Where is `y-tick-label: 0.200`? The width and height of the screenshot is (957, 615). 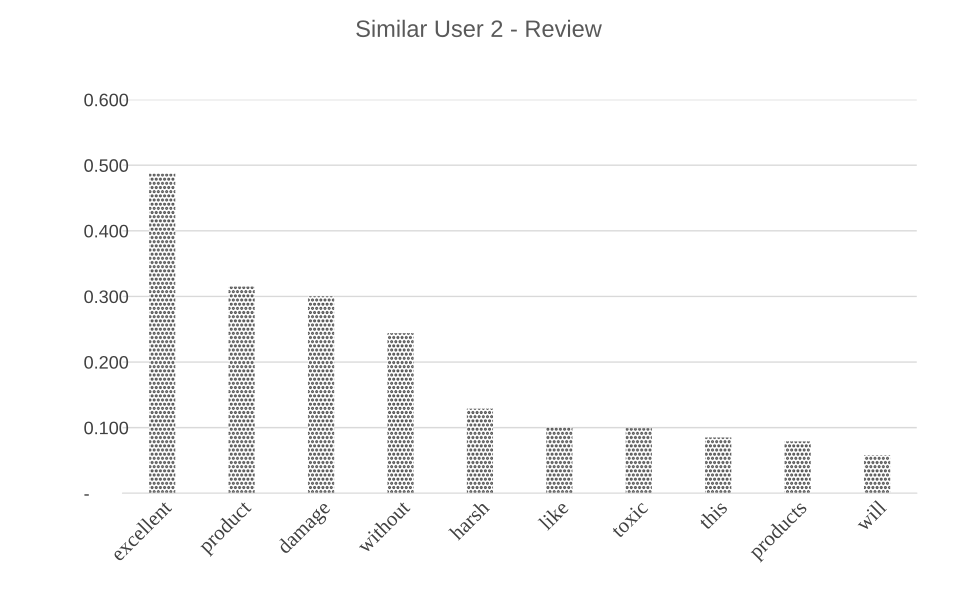
y-tick-label: 0.200 is located at coordinates (106, 362).